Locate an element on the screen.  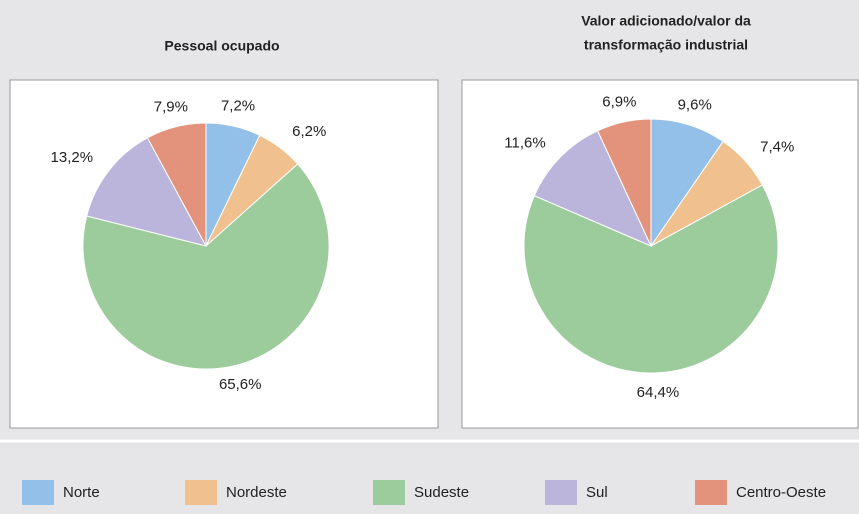
data-label: 64,4% is located at coordinates (658, 392).